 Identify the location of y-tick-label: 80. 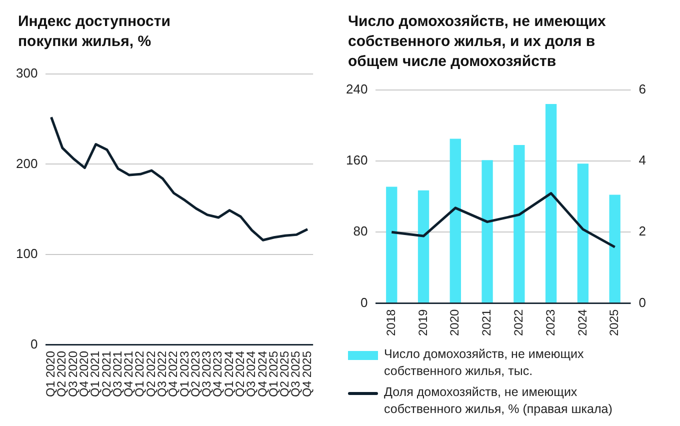
(360, 231).